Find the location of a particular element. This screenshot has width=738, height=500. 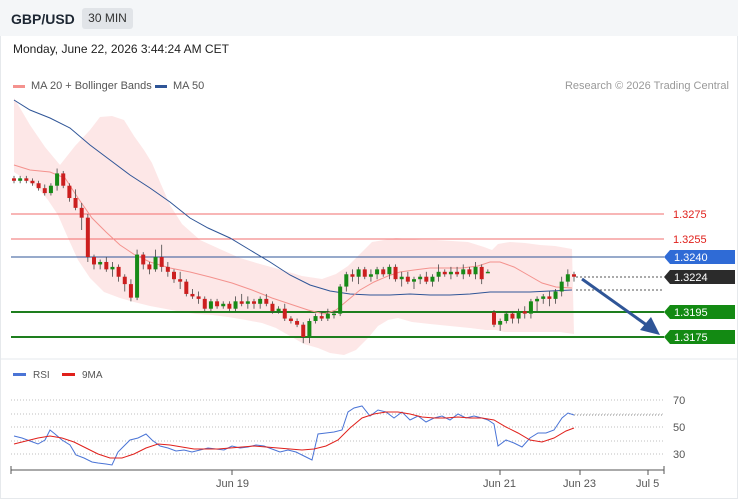

legend-ma20: MA 20 + Bollinger Bands is located at coordinates (82, 86).